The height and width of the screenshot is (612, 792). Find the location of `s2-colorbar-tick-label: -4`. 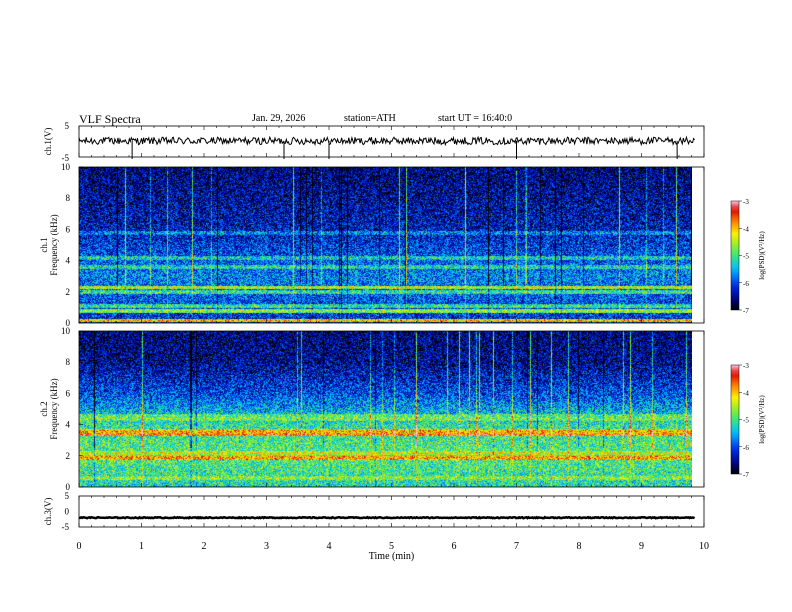

s2-colorbar-tick-label: -4 is located at coordinates (746, 393).